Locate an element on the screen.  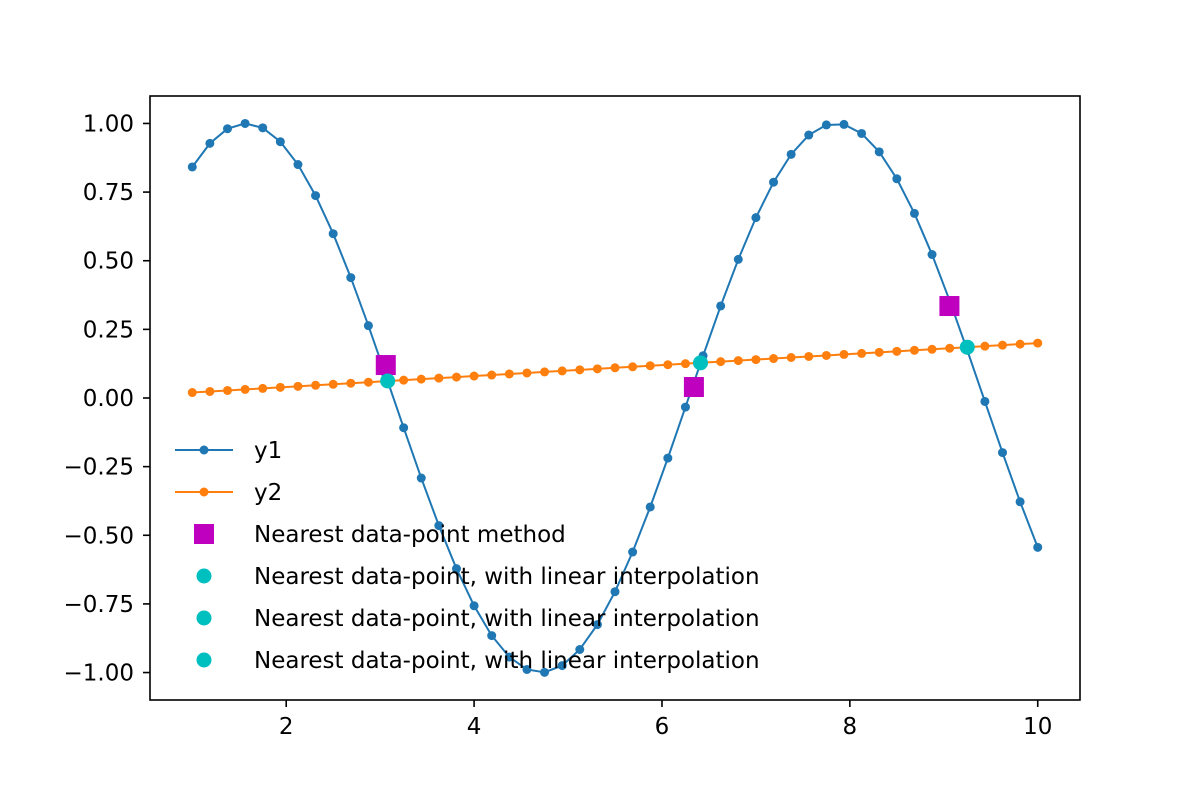
legend-marker-swatch is located at coordinates (204, 450).